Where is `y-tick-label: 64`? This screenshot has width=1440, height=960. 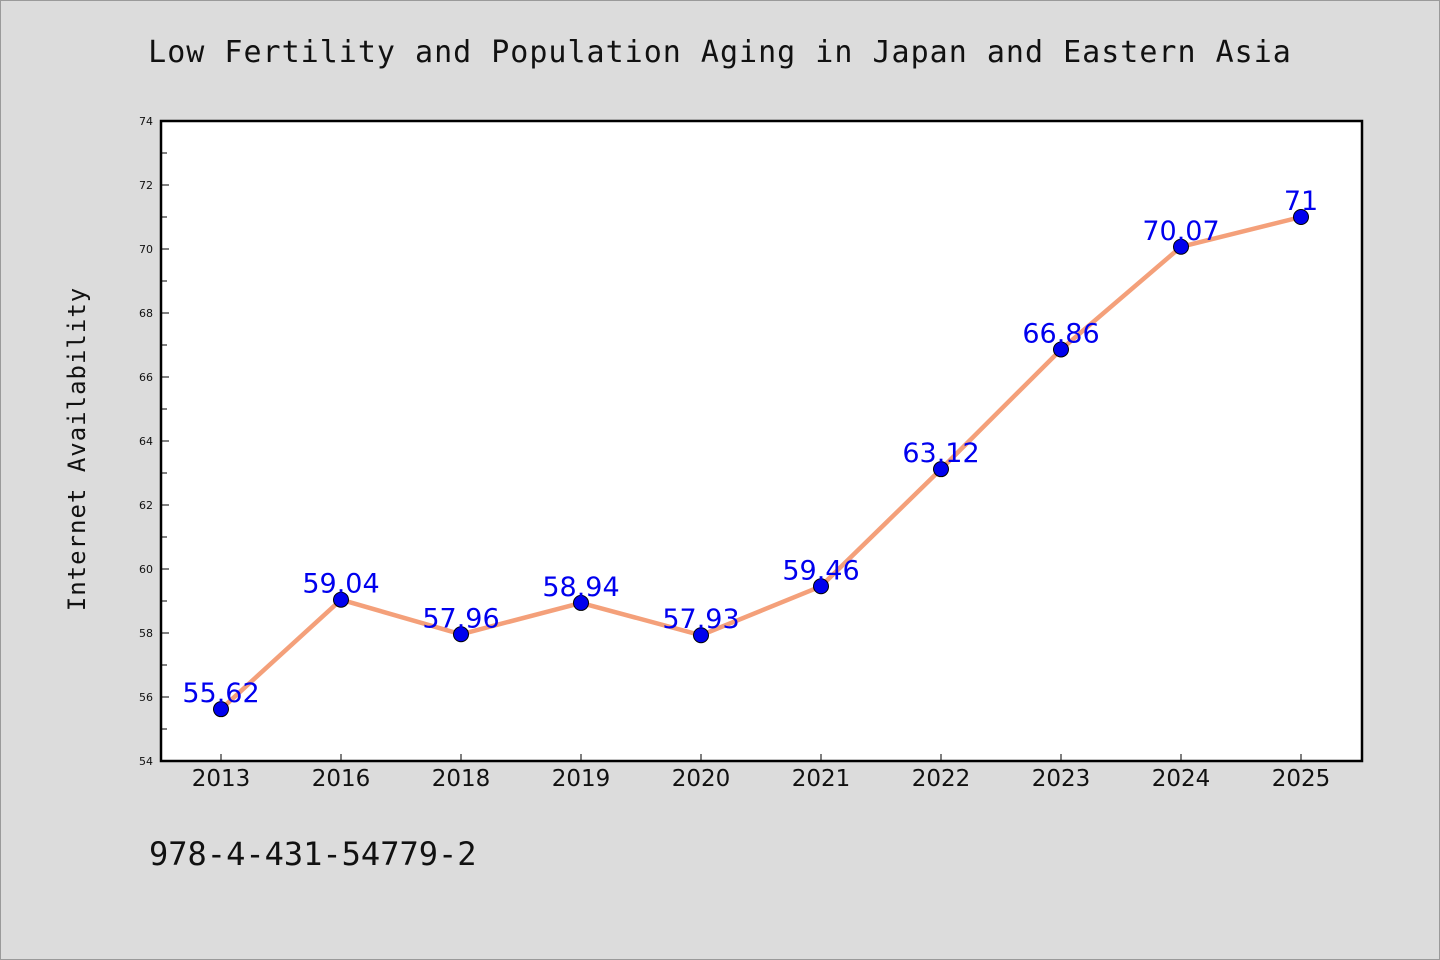 y-tick-label: 64 is located at coordinates (146, 441).